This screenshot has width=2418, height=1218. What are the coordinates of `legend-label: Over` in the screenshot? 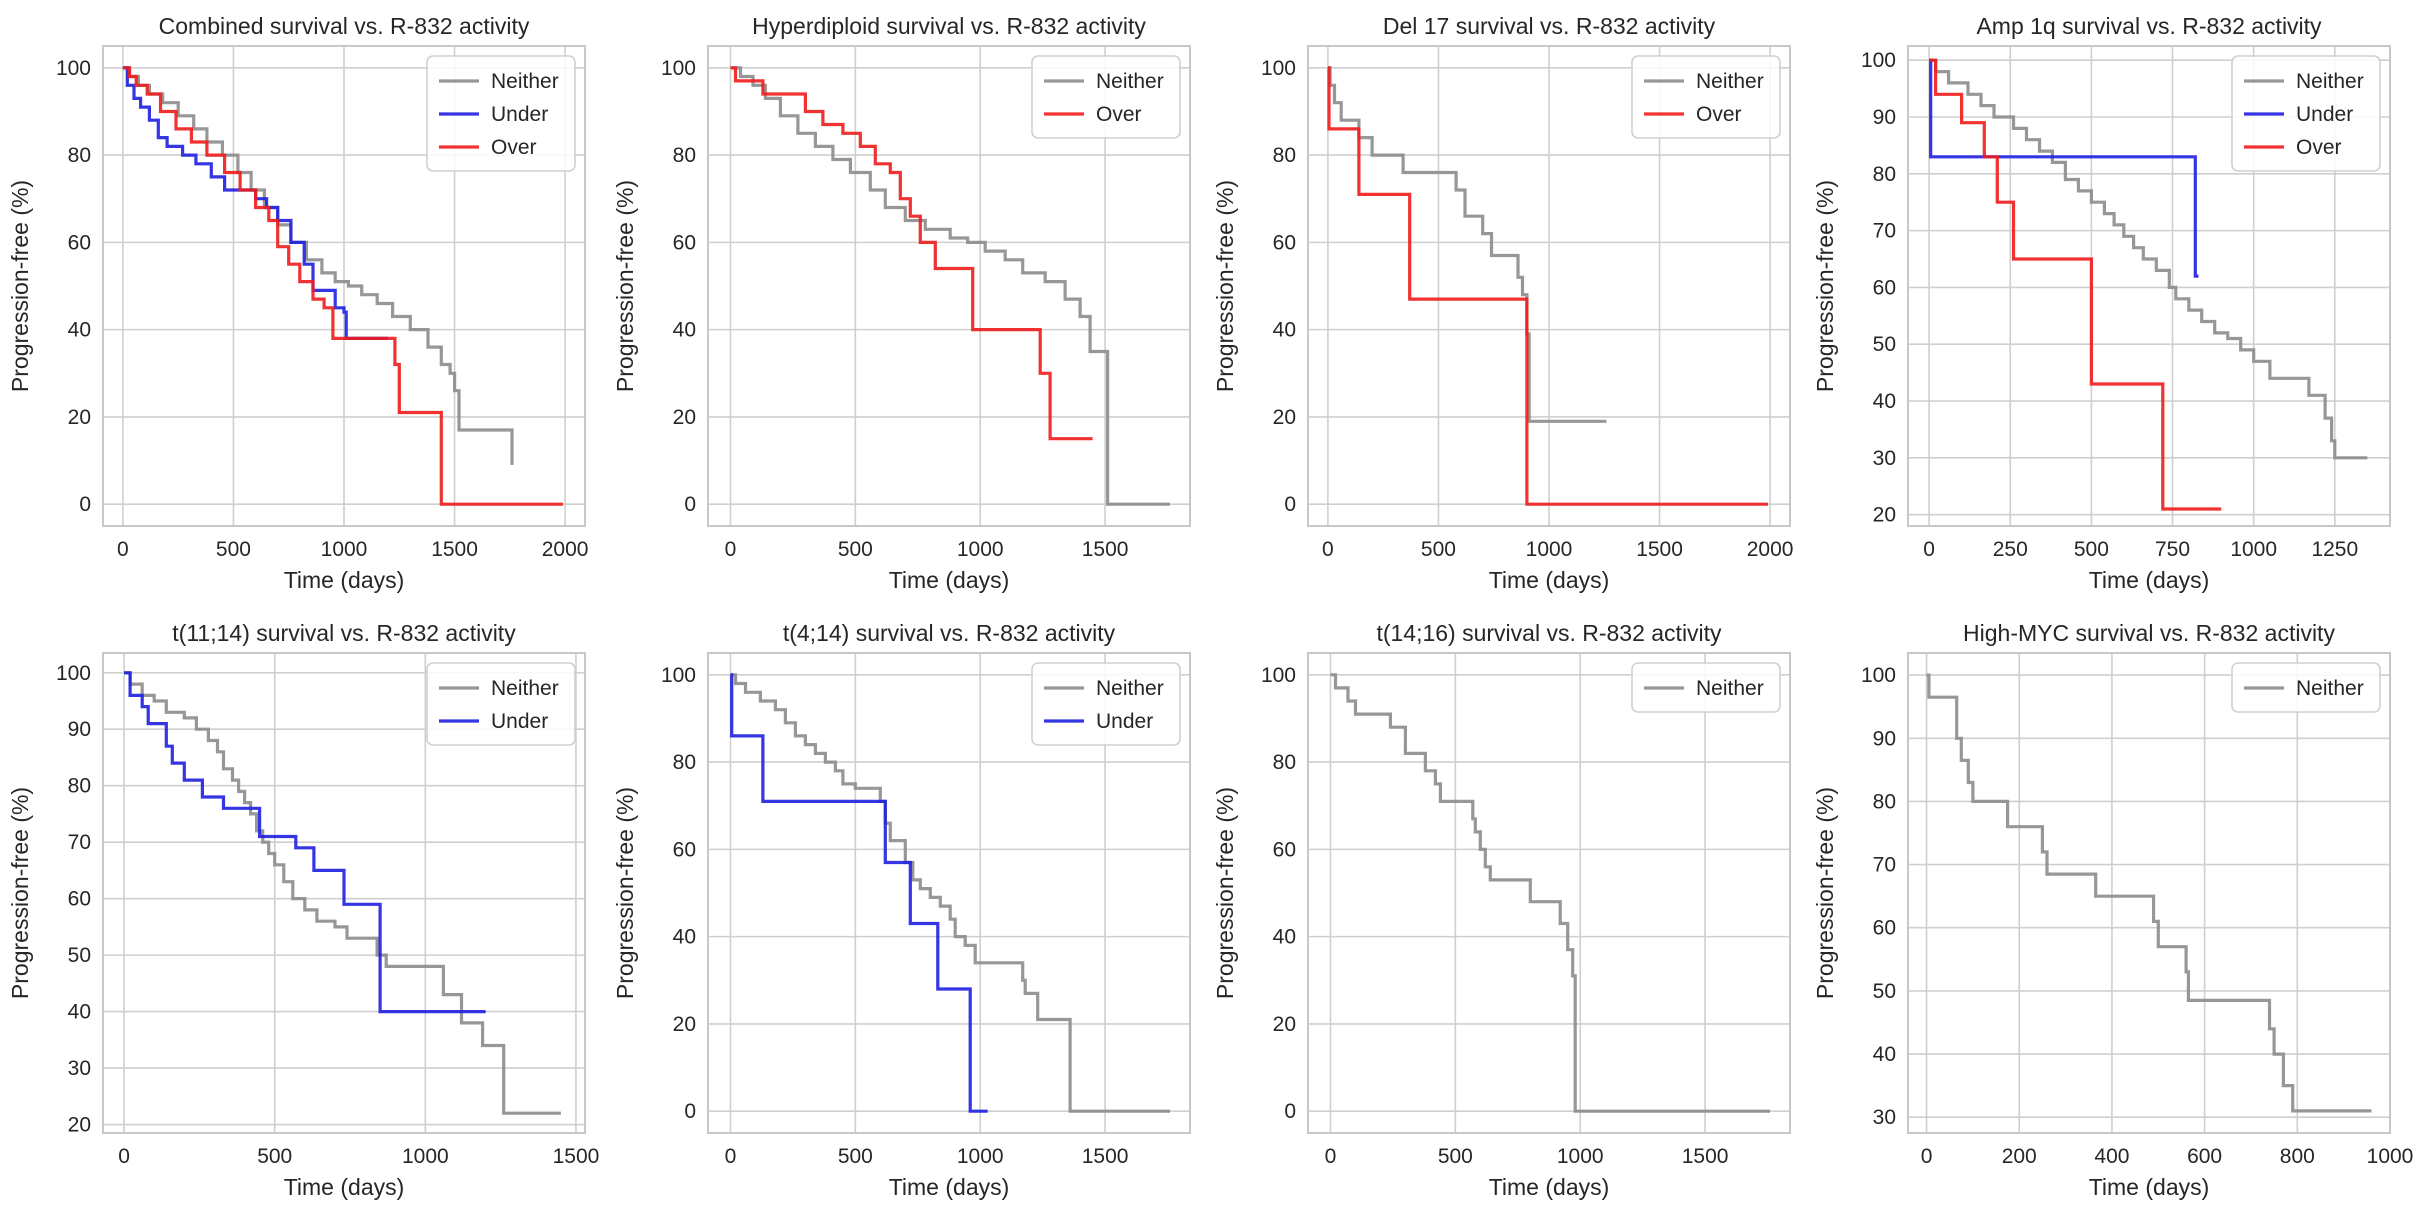 It's located at (2319, 147).